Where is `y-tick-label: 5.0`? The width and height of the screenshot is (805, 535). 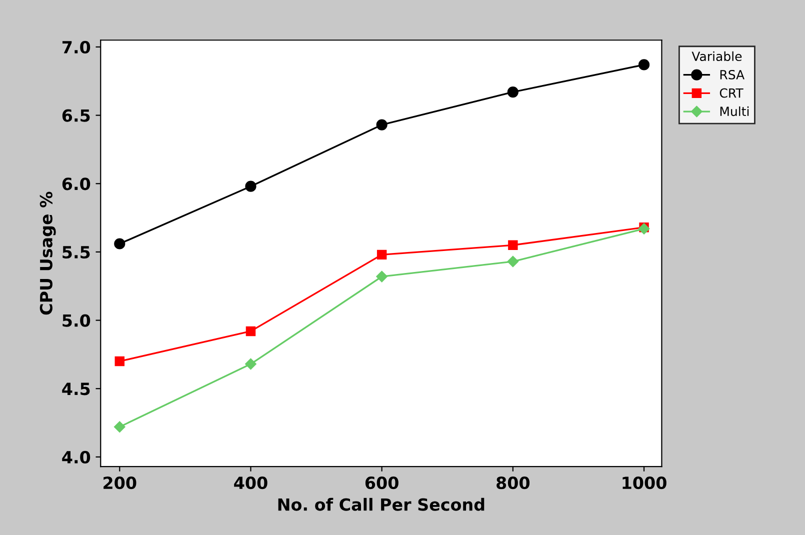
y-tick-label: 5.0 is located at coordinates (76, 320).